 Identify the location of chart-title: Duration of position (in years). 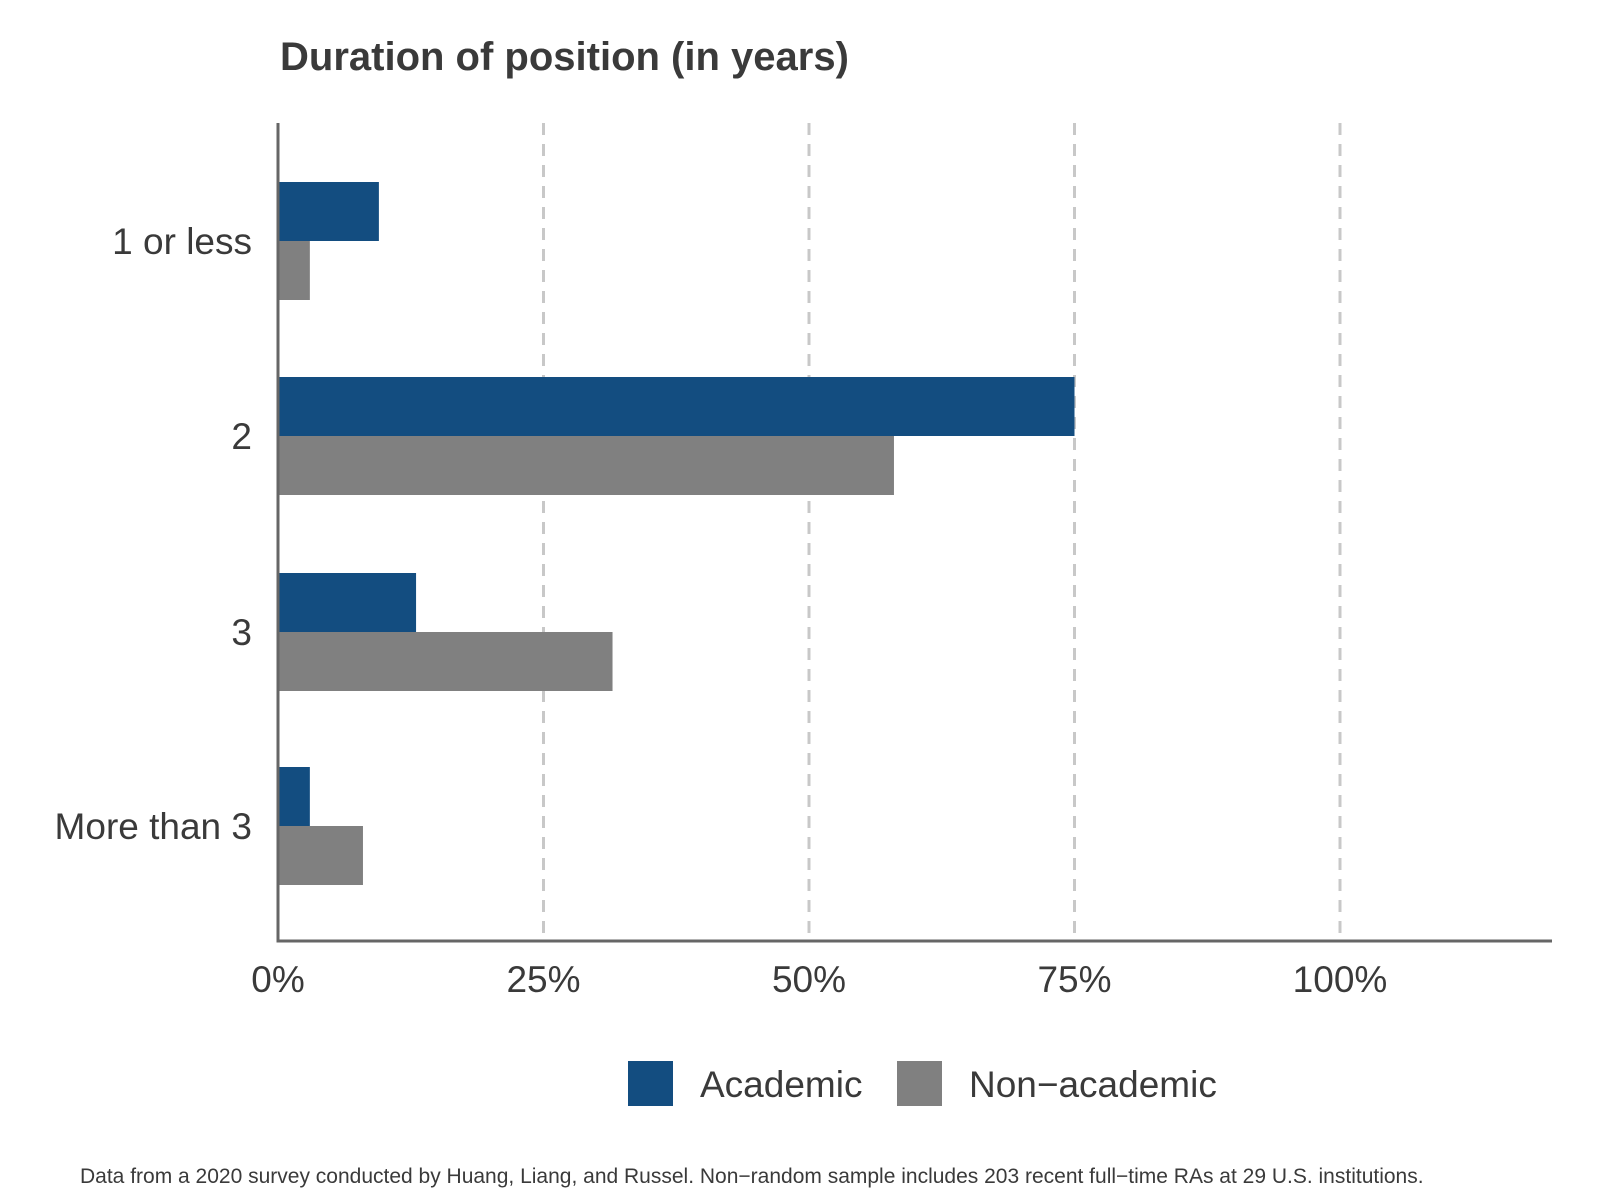
(564, 57).